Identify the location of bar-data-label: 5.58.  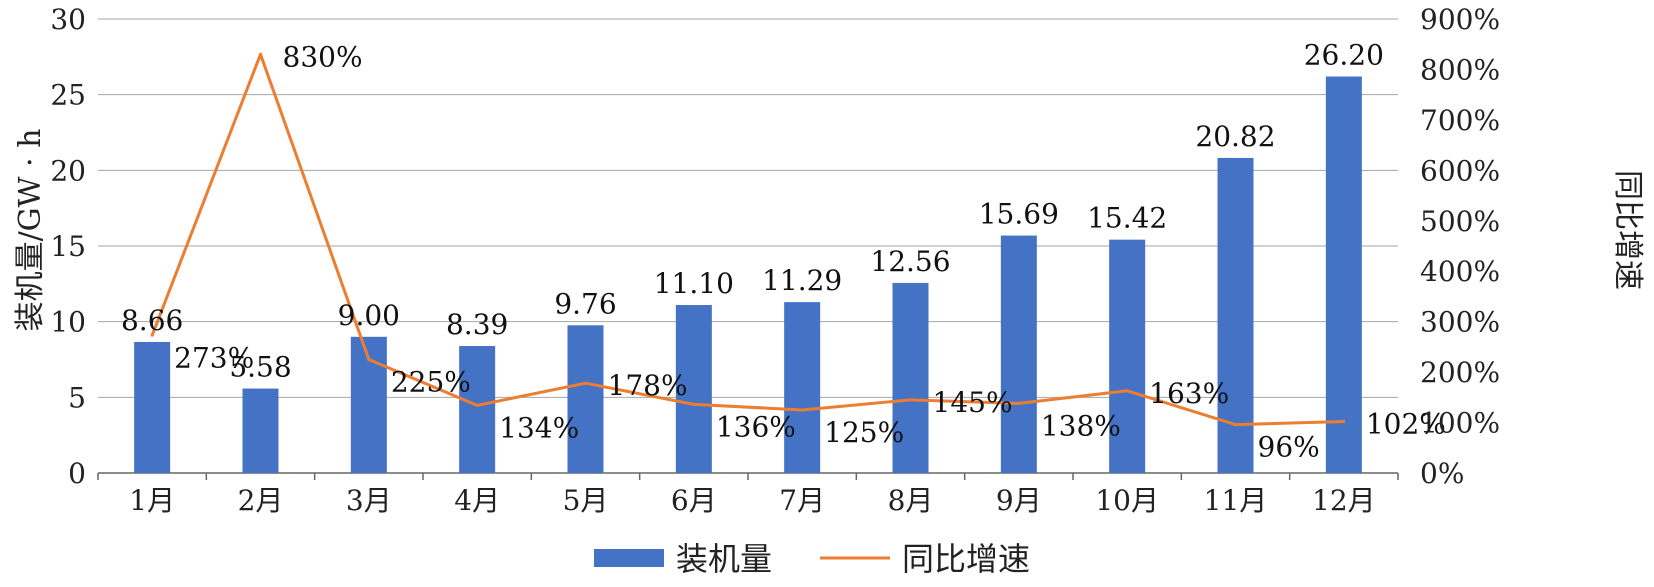
(260, 367).